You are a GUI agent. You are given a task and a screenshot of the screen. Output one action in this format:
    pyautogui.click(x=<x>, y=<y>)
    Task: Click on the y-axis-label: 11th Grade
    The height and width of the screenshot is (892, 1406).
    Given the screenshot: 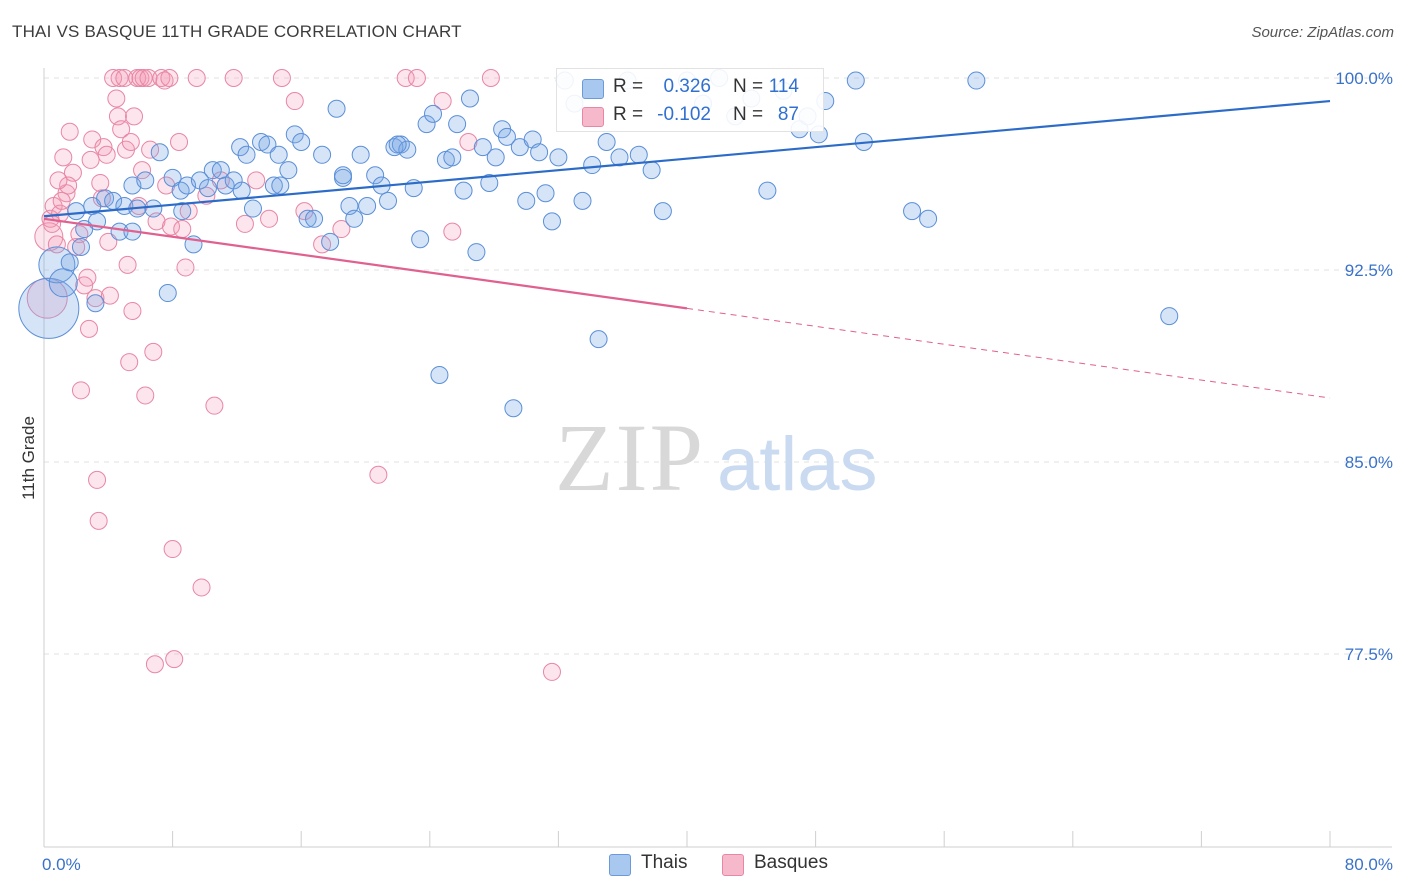 What is the action you would take?
    pyautogui.click(x=28, y=458)
    